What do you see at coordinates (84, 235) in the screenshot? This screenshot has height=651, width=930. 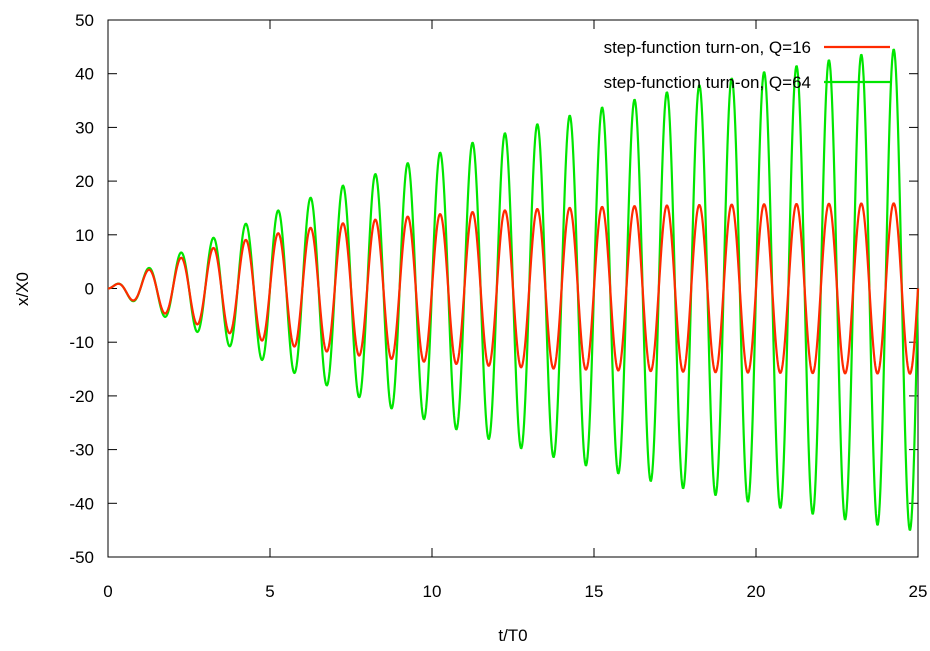 I see `y-tick-label: 10` at bounding box center [84, 235].